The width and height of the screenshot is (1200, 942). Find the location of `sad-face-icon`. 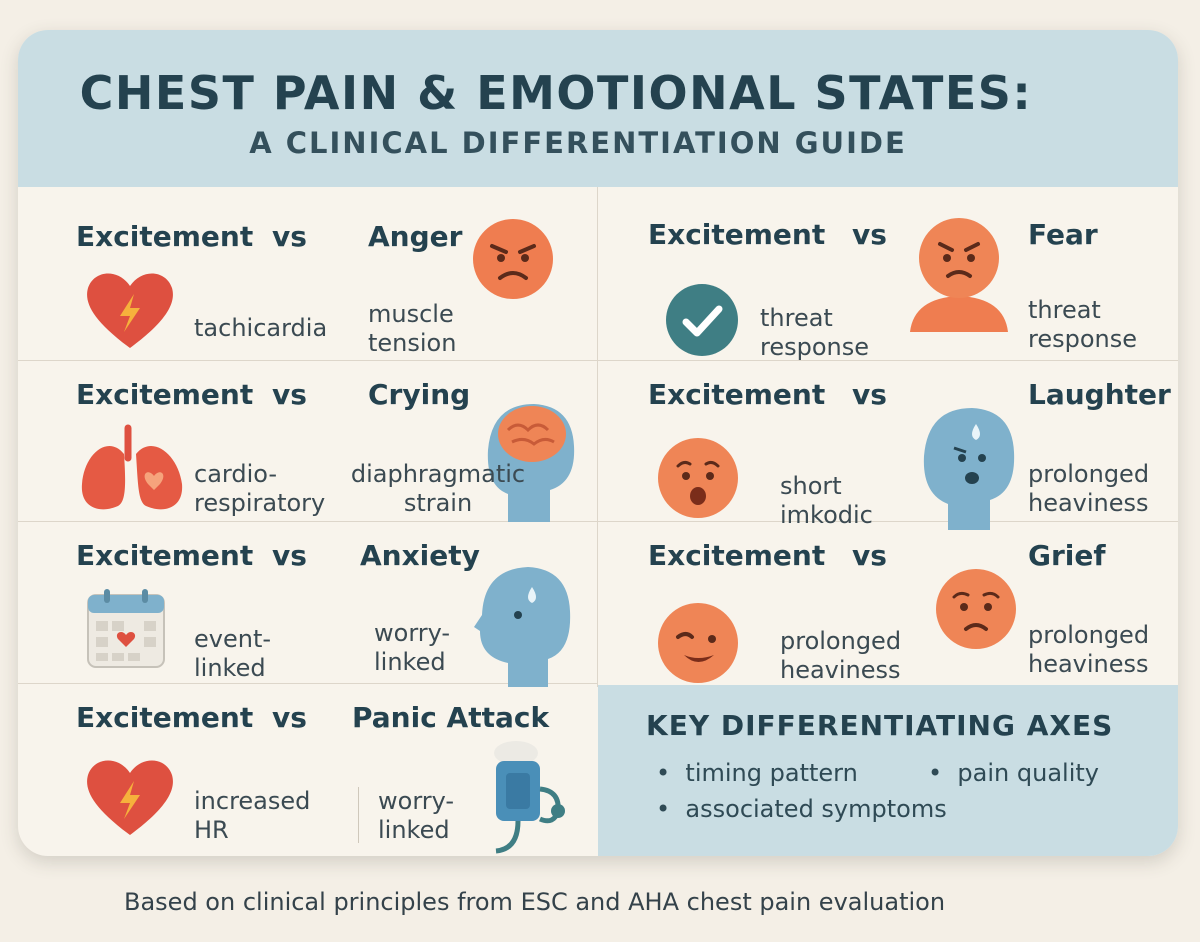

sad-face-icon is located at coordinates (976, 611).